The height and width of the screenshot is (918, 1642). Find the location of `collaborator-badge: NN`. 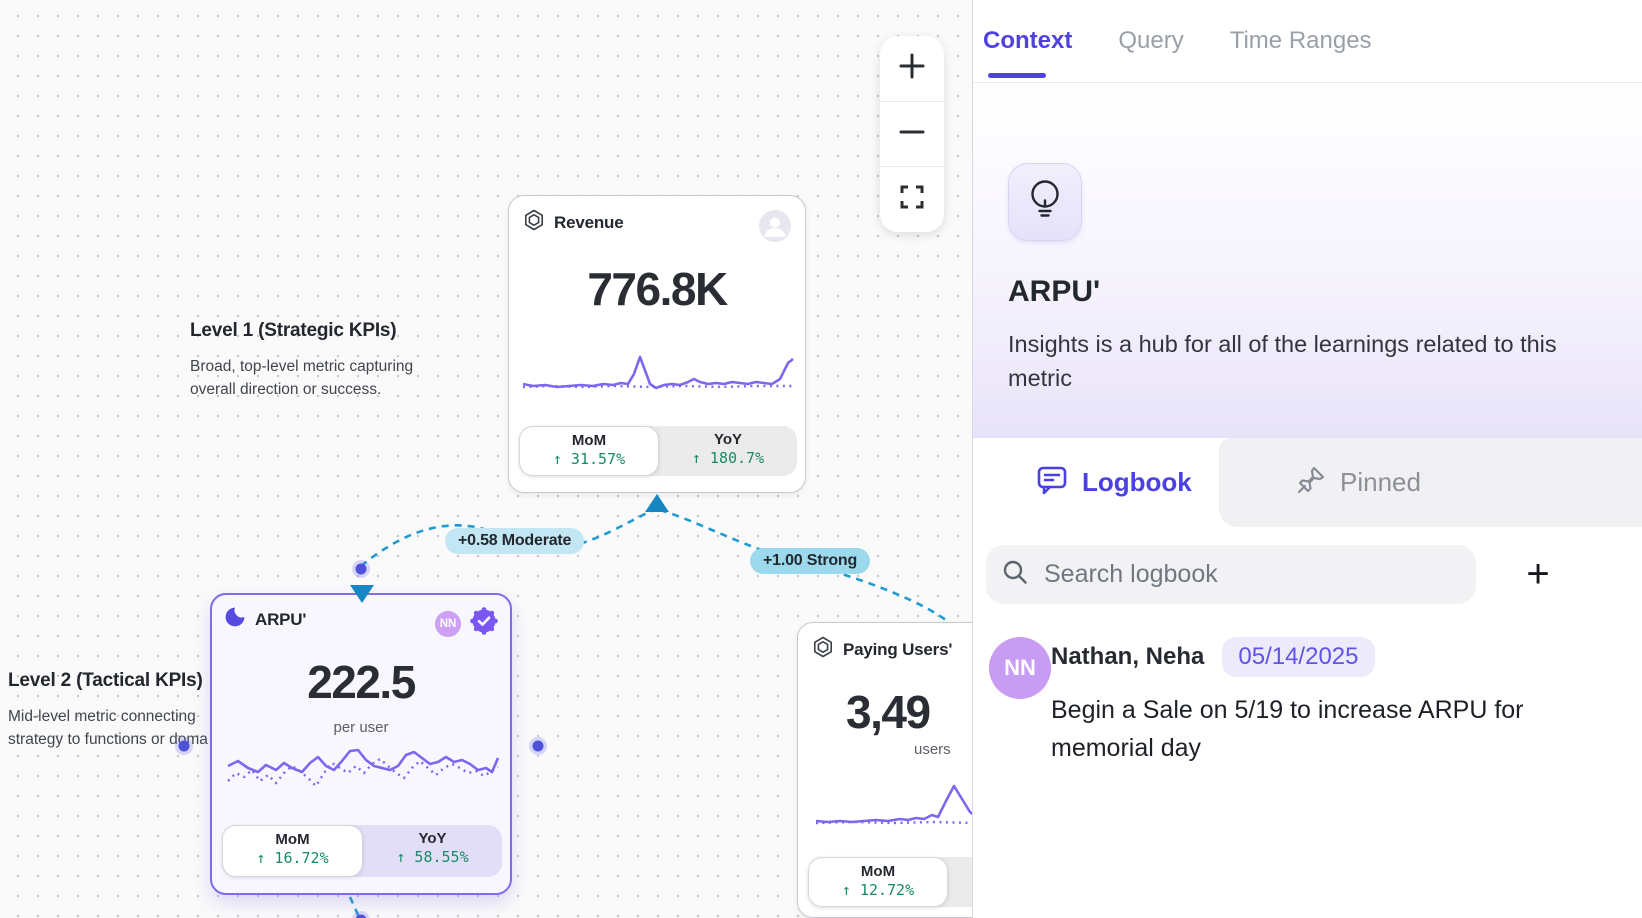

collaborator-badge: NN is located at coordinates (448, 623).